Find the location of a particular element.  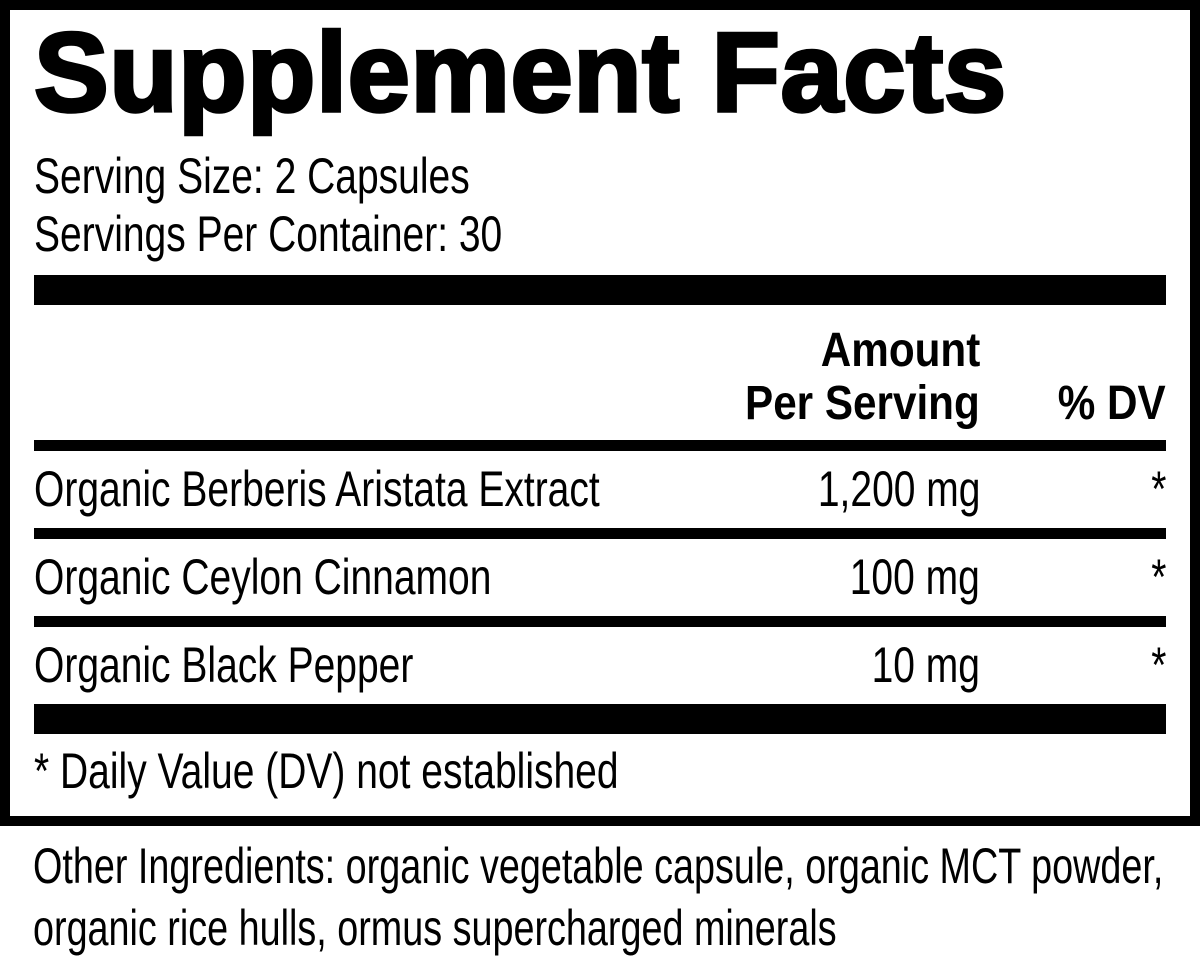

serving-size-text: Serving Size: 2 Capsules is located at coordinates (252, 176).